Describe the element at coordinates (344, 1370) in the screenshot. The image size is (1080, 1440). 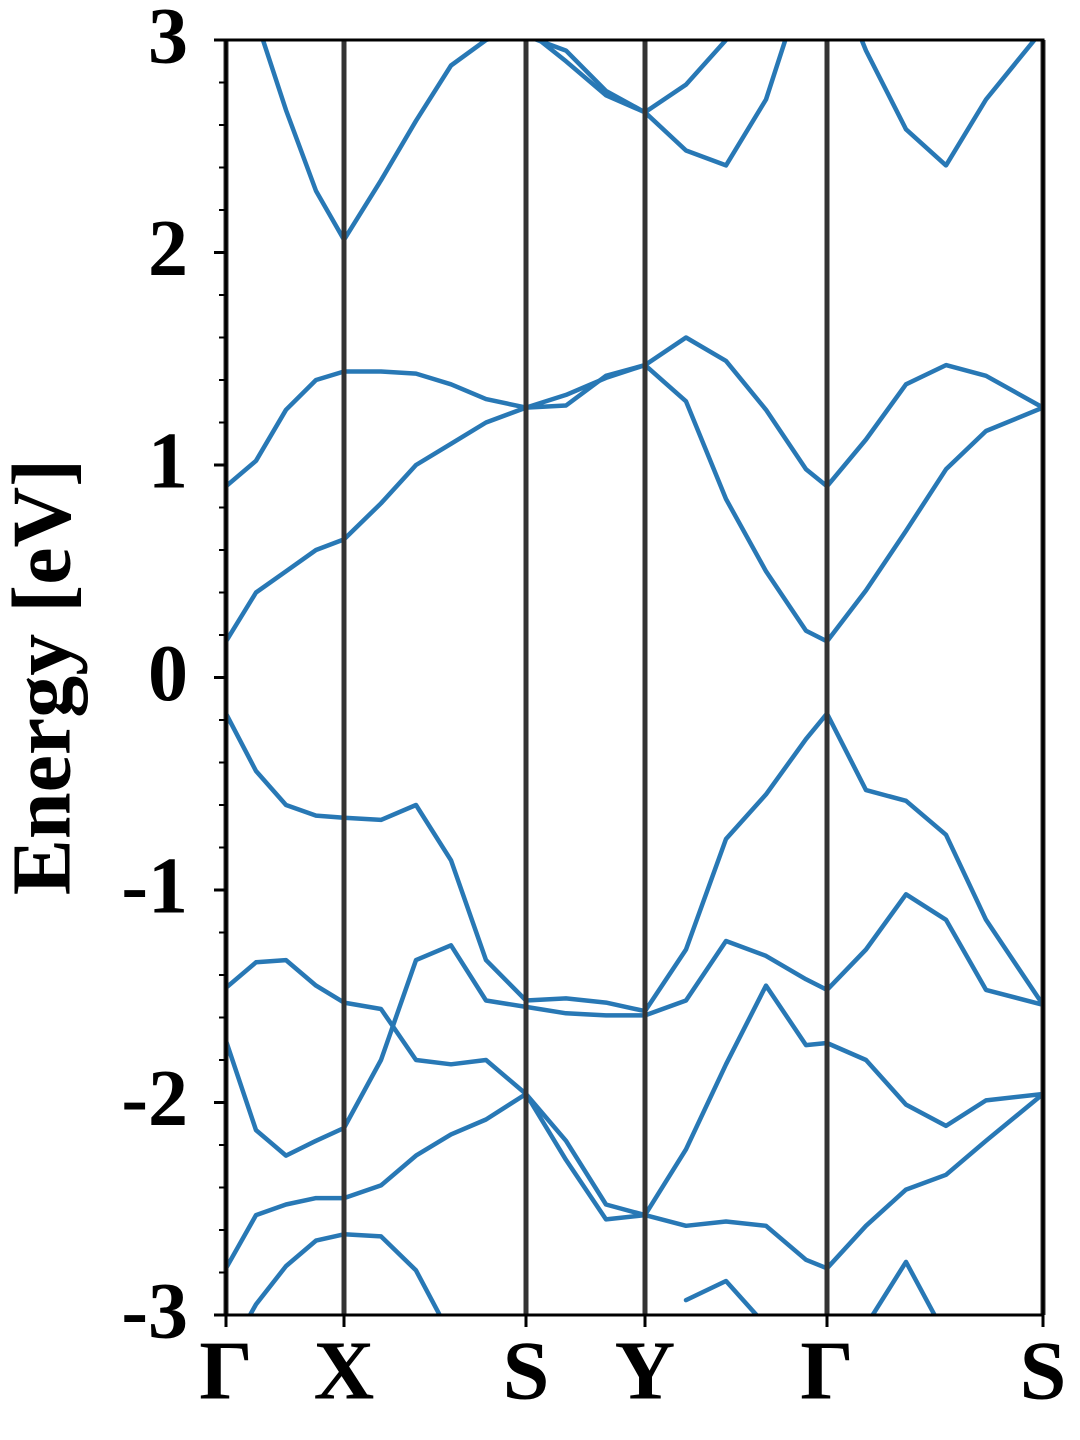
I see `x-tick-label: X` at that location.